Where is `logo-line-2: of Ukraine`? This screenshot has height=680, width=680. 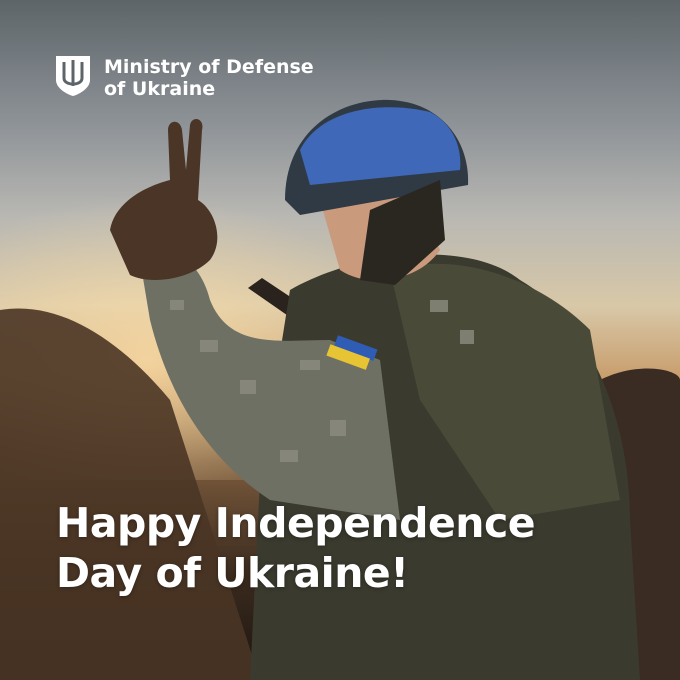 logo-line-2: of Ukraine is located at coordinates (160, 89).